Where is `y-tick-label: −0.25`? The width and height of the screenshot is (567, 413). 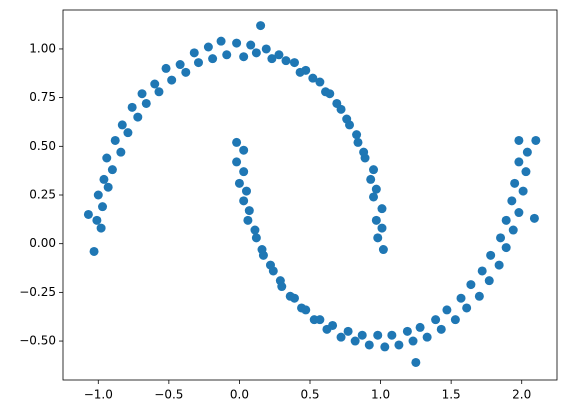
y-tick-label: −0.25 is located at coordinates (37, 292).